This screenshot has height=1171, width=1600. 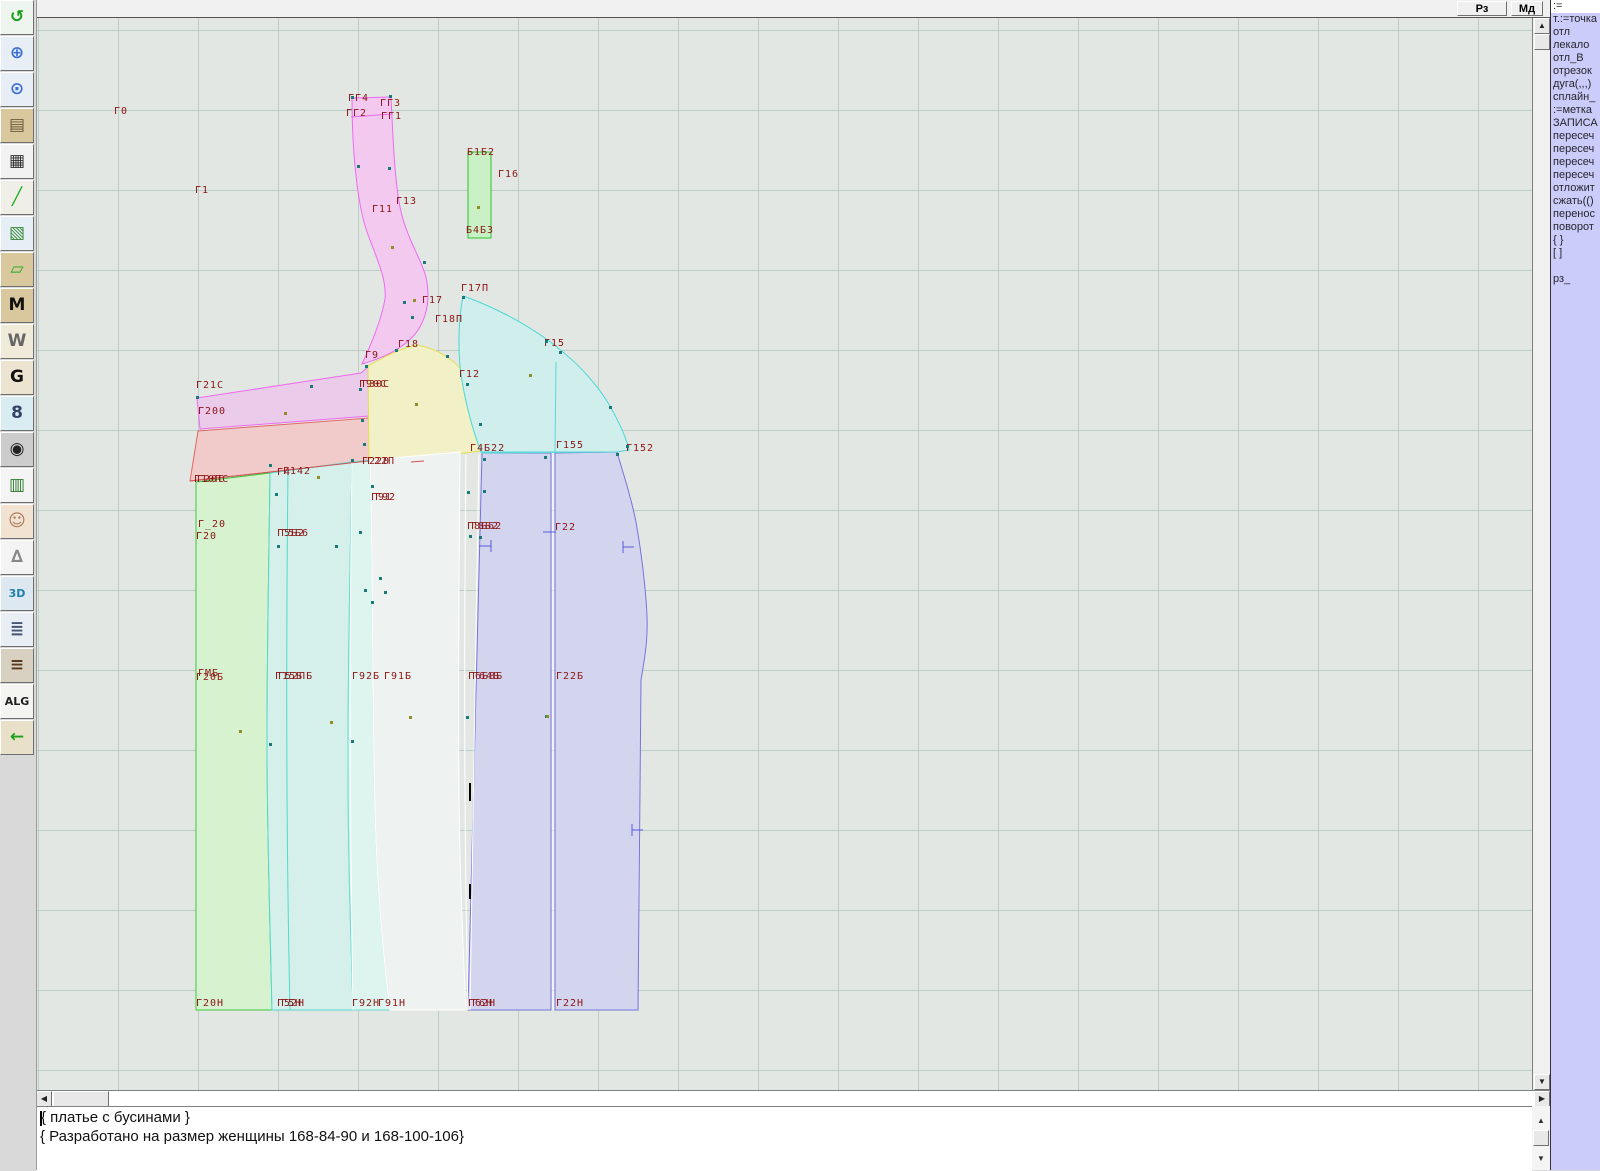 I want to click on grid-button: ▦, so click(x=17, y=161).